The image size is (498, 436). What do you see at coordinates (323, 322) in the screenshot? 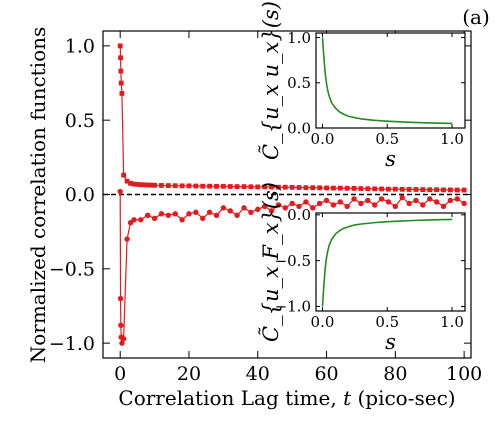
I see `inset-bottom-x-tick-label: 0.0` at bounding box center [323, 322].